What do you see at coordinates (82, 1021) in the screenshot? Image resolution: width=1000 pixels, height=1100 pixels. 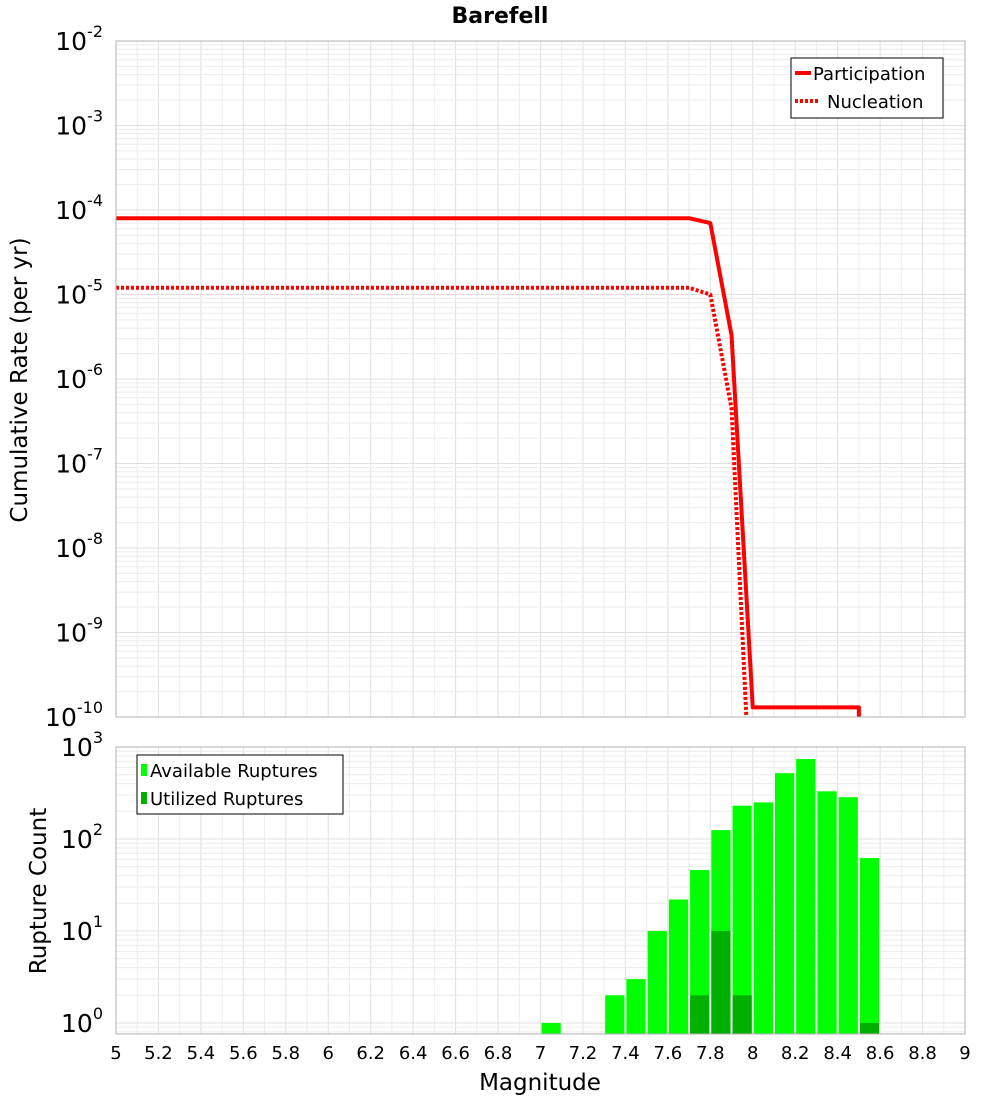 I see `bottom-y-tick-label: 10⁰` at bounding box center [82, 1021].